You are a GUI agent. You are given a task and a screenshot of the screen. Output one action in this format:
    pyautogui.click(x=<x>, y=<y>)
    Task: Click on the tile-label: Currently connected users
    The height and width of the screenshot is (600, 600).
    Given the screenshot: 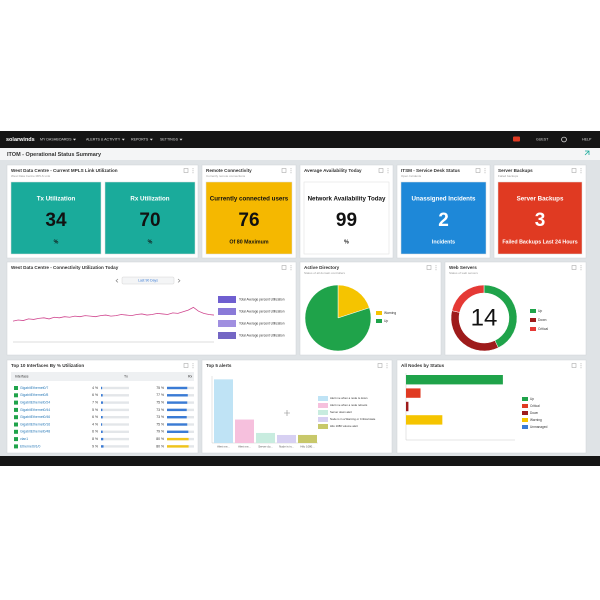 What is the action you would take?
    pyautogui.click(x=249, y=199)
    